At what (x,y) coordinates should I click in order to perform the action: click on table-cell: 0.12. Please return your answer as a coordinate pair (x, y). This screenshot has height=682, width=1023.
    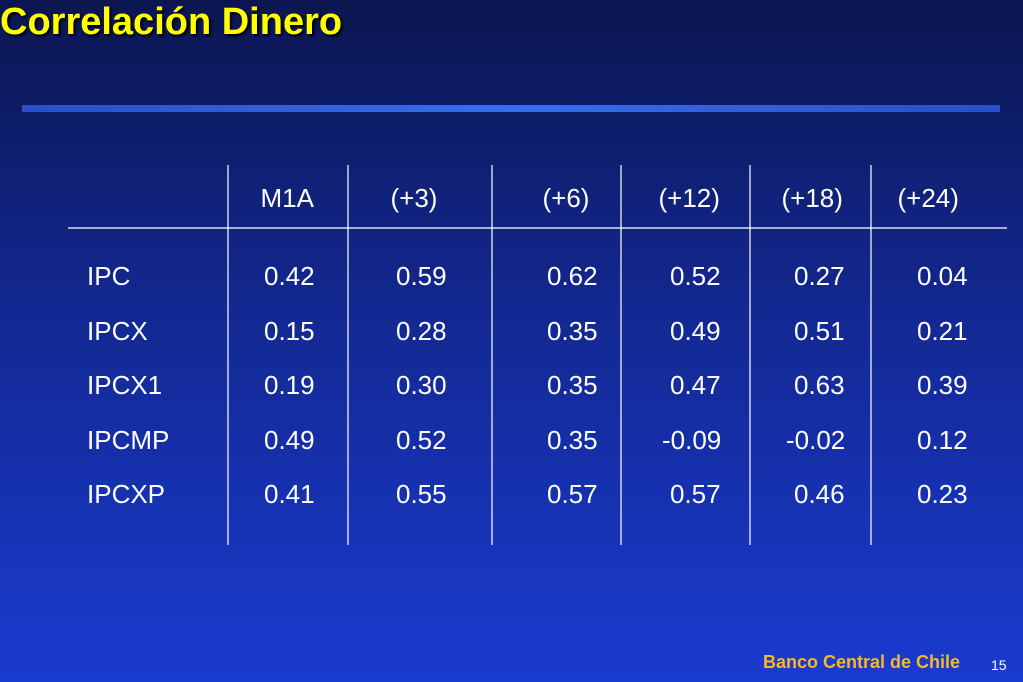
    Looking at the image, I should click on (942, 440).